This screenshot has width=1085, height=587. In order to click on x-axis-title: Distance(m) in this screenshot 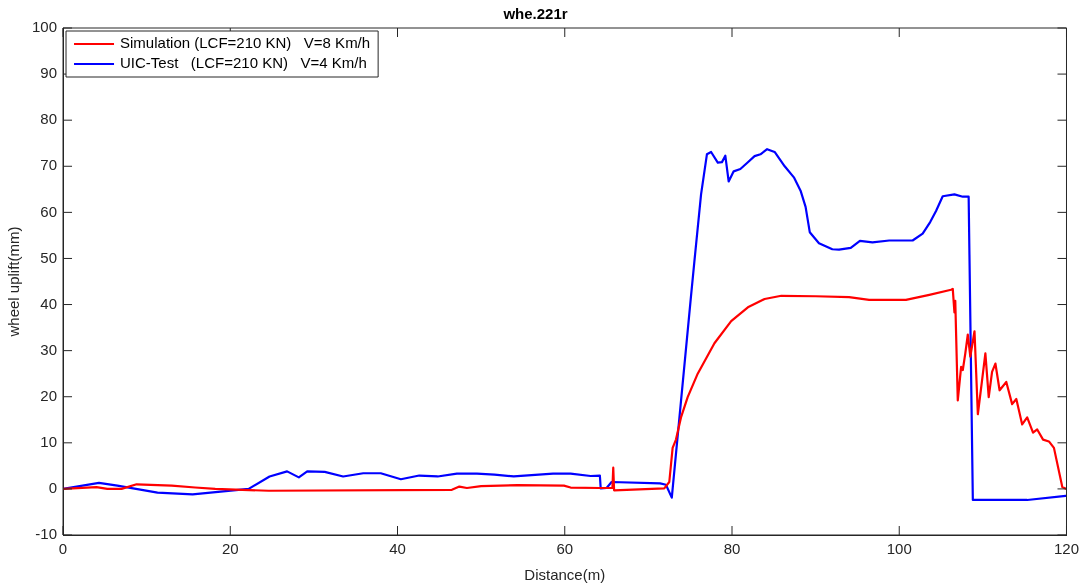, I will do `click(565, 575)`.